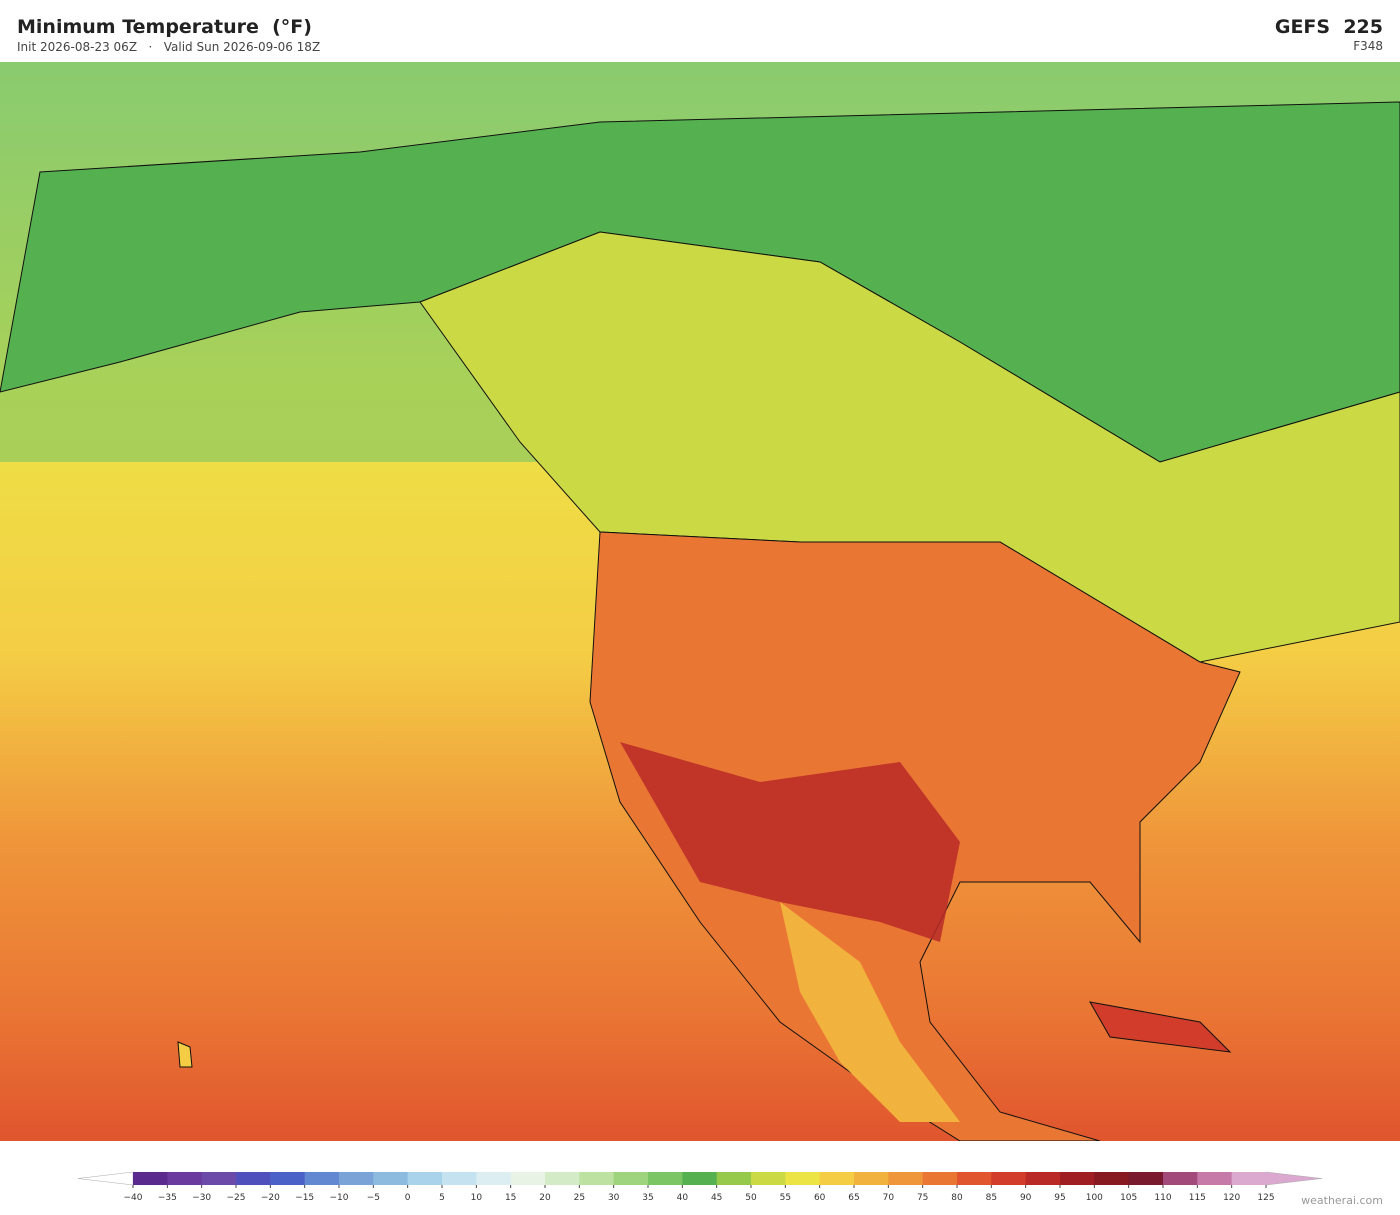 Image resolution: width=1400 pixels, height=1215 pixels. Describe the element at coordinates (1094, 1198) in the screenshot. I see `tick-label: 100` at that location.